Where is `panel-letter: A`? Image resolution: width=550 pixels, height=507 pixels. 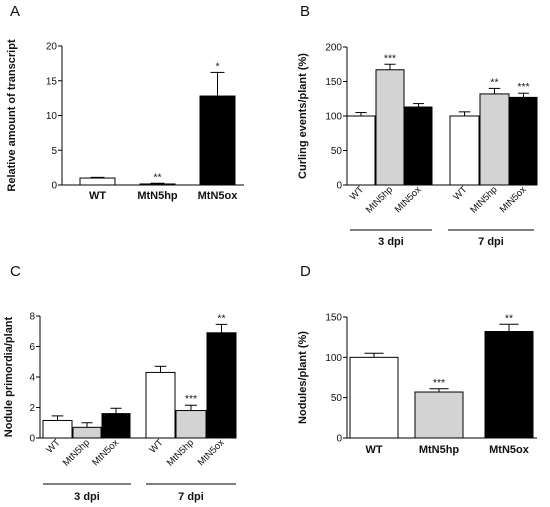 panel-letter: A is located at coordinates (15, 11).